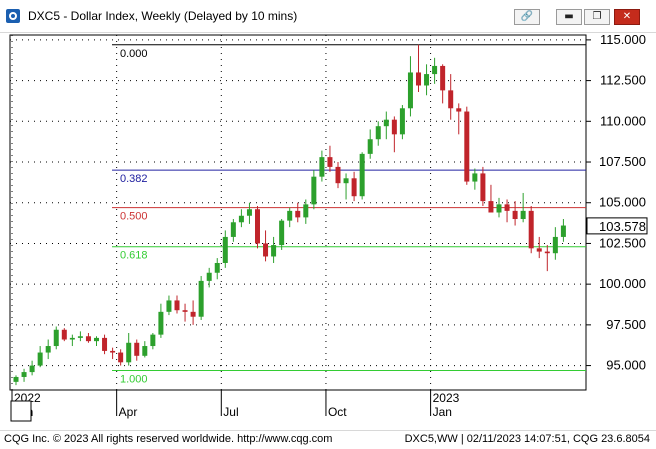  I want to click on chart-scroll-box, so click(21, 411).